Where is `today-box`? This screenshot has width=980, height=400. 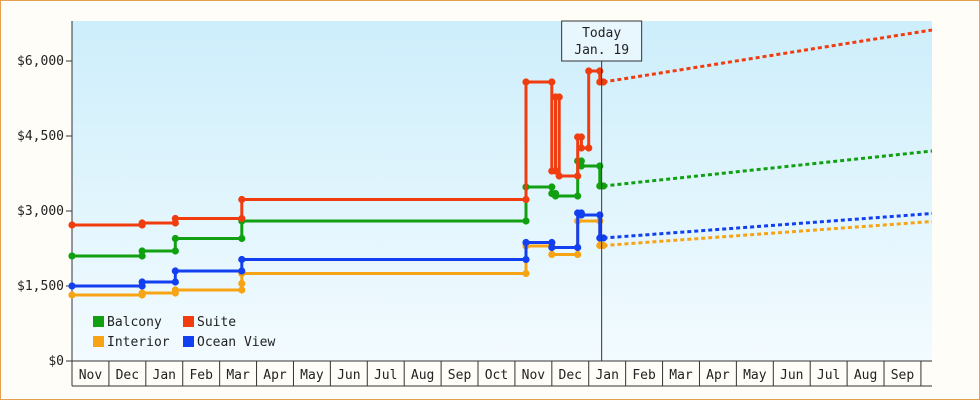 today-box is located at coordinates (602, 41).